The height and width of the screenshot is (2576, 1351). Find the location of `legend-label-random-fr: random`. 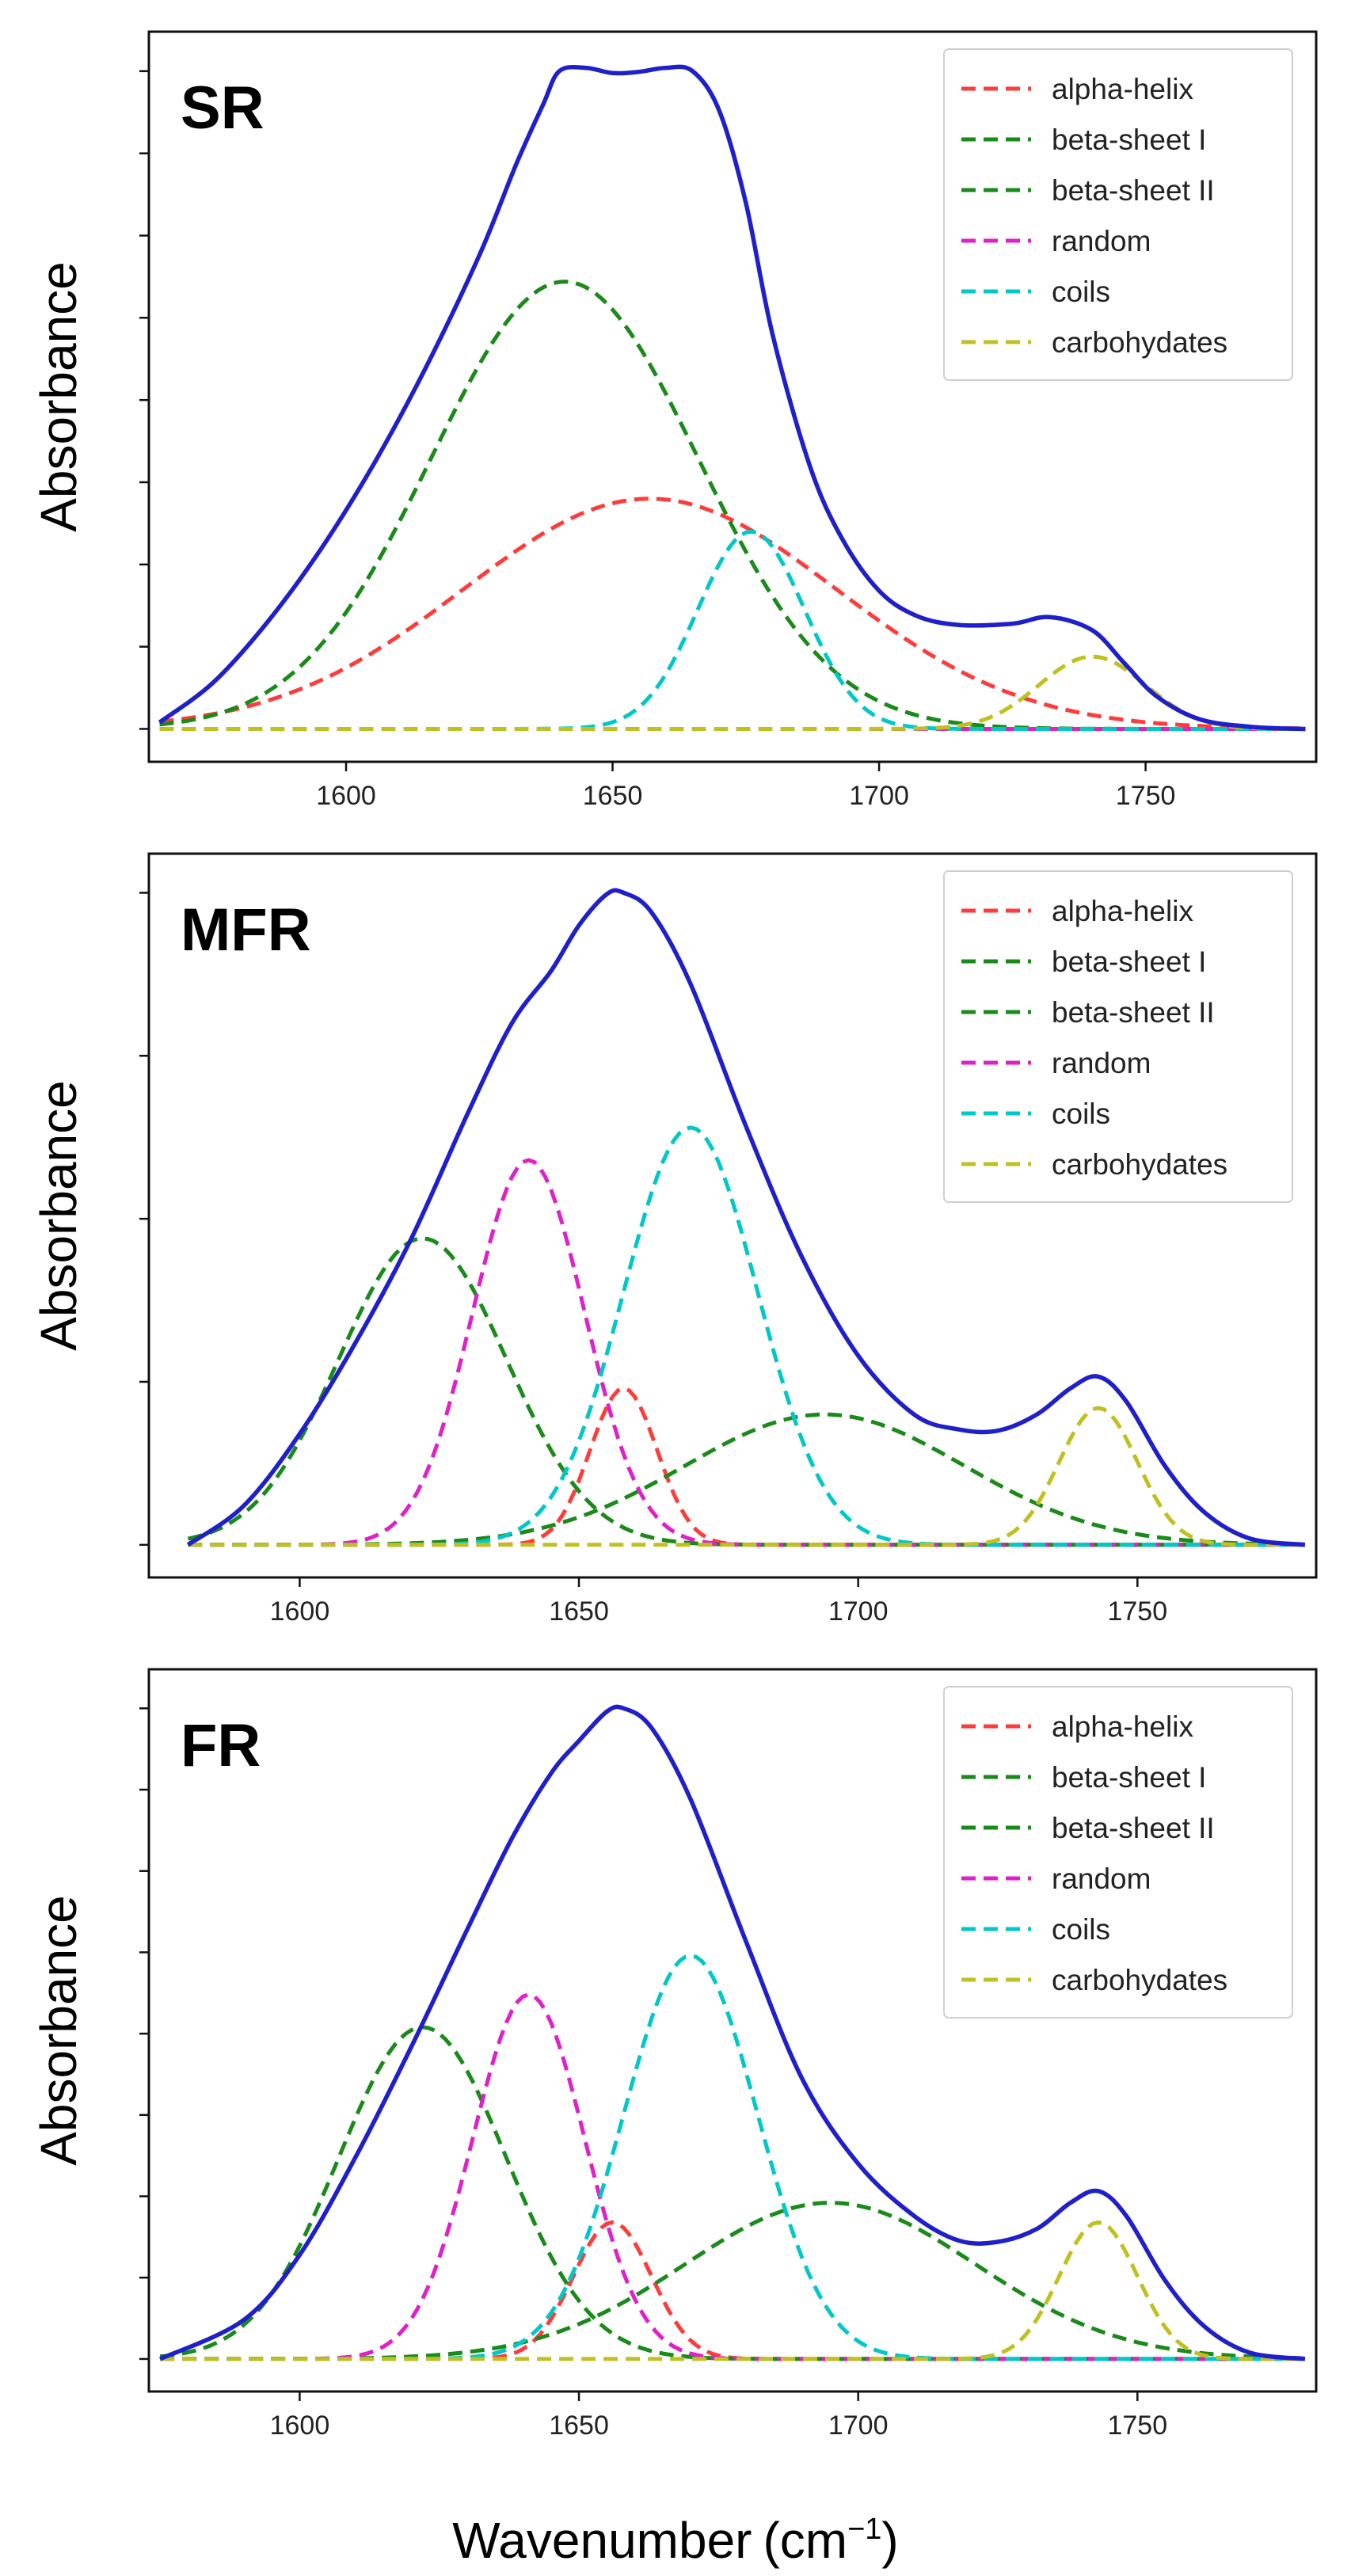

legend-label-random-fr: random is located at coordinates (1101, 1879).